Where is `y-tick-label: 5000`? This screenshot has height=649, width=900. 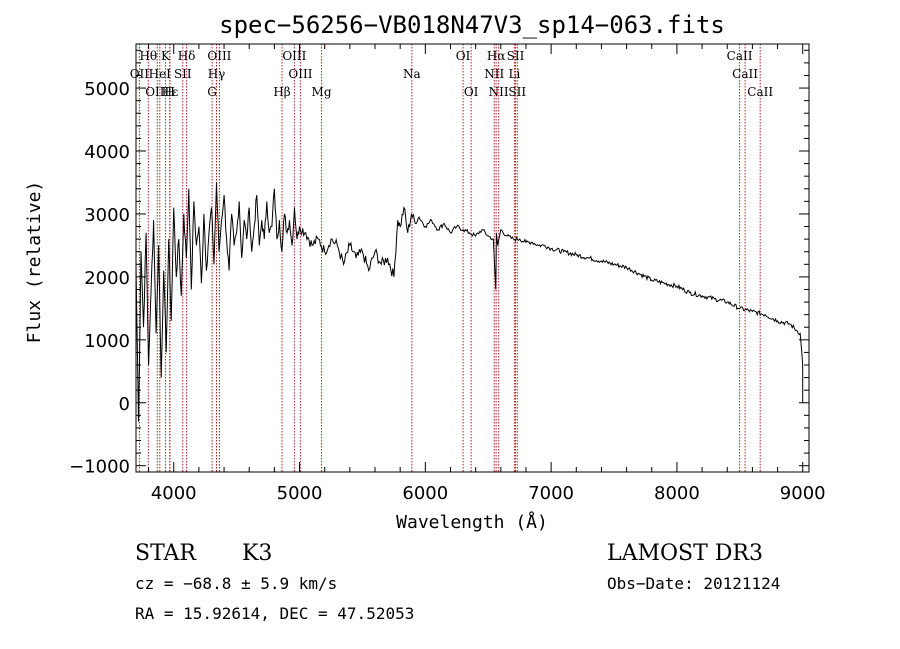
y-tick-label: 5000 is located at coordinates (107, 89).